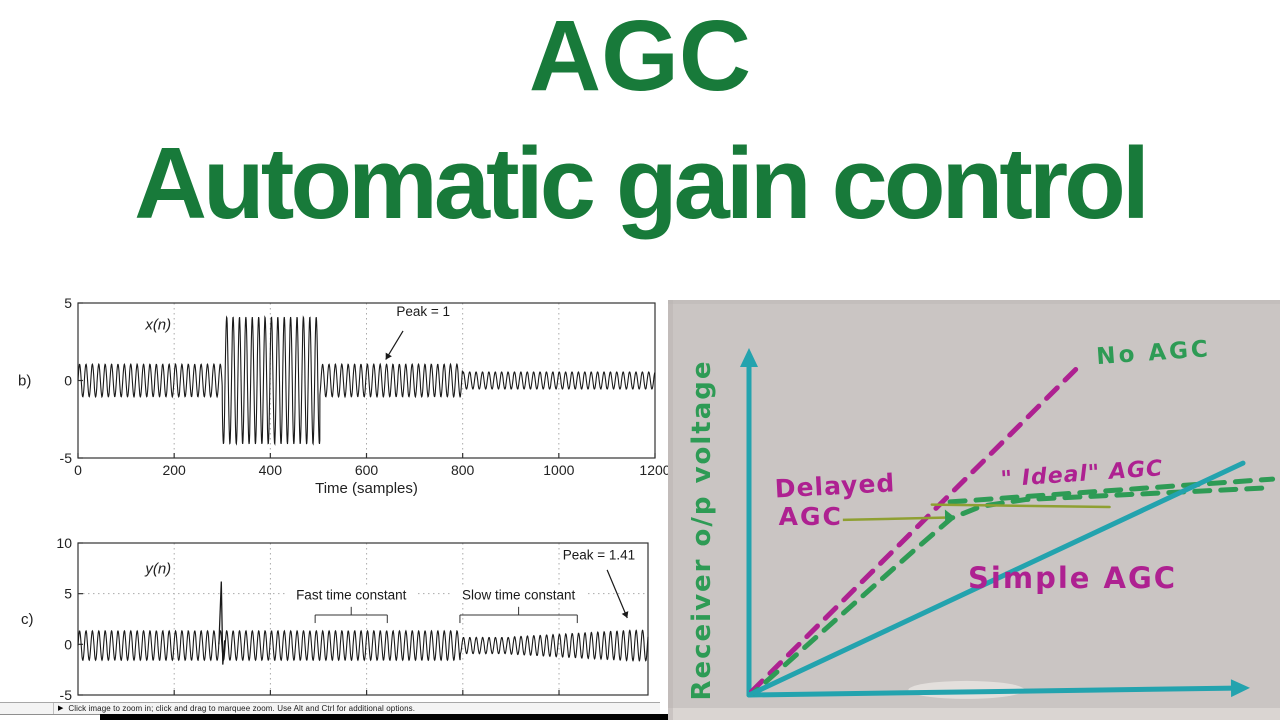 This screenshot has height=720, width=1280. Describe the element at coordinates (670, 510) in the screenshot. I see `board-left-edge` at that location.